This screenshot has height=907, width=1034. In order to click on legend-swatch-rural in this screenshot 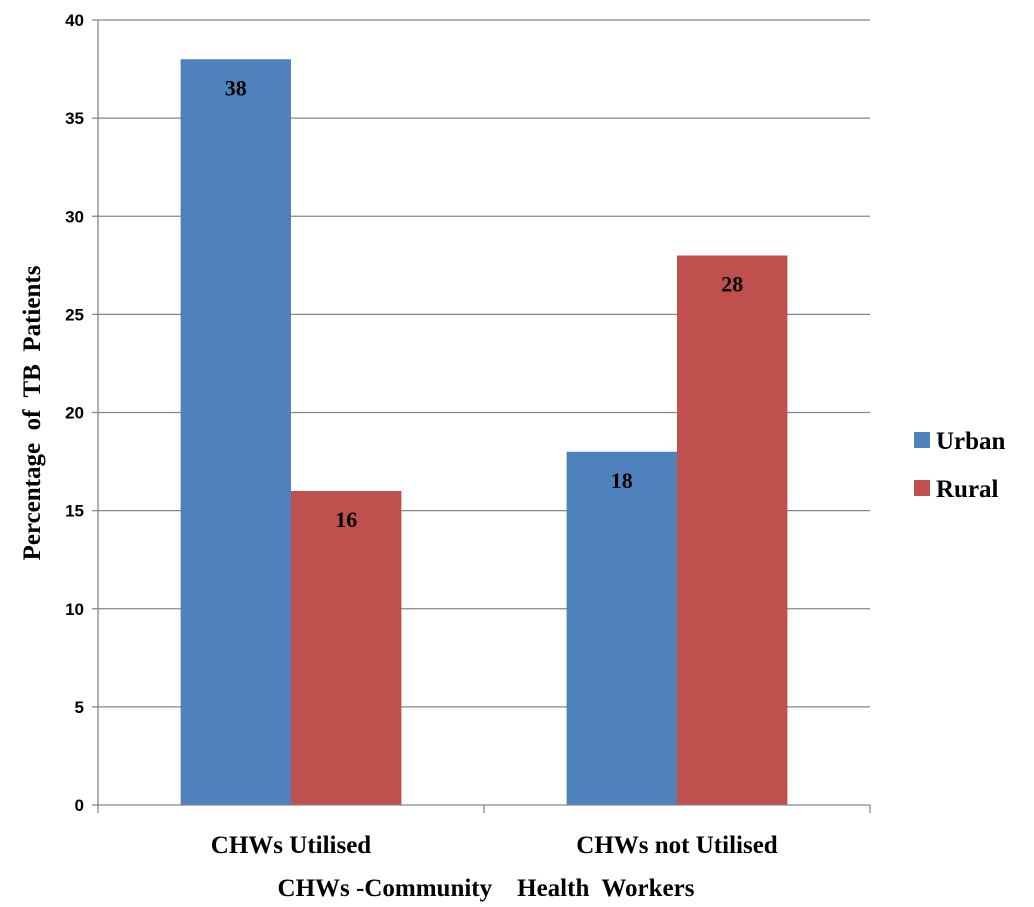, I will do `click(922, 488)`.